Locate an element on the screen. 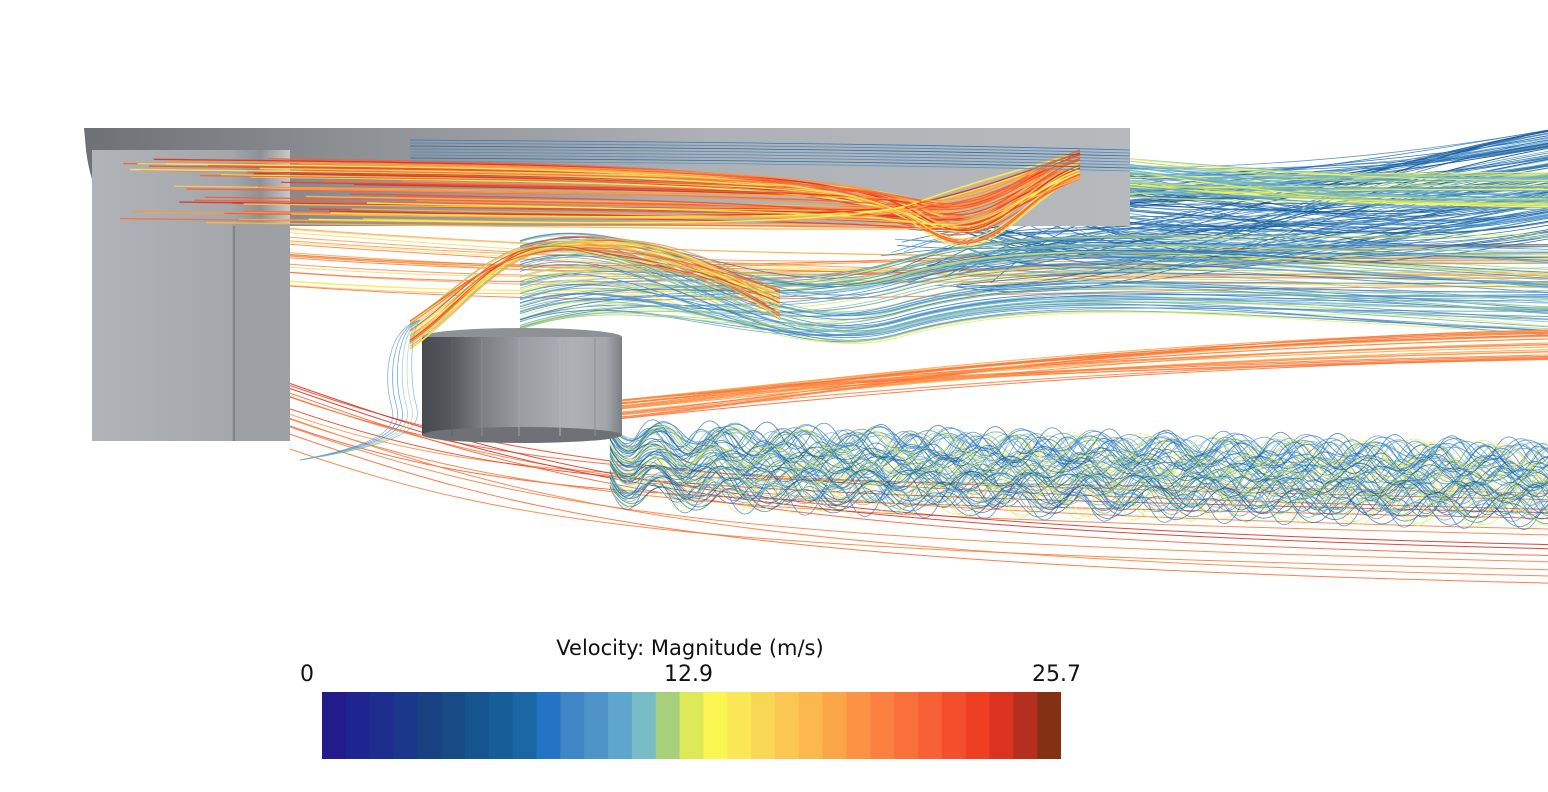 The width and height of the screenshot is (1548, 792). vehicle-pillar-edge is located at coordinates (261, 332).